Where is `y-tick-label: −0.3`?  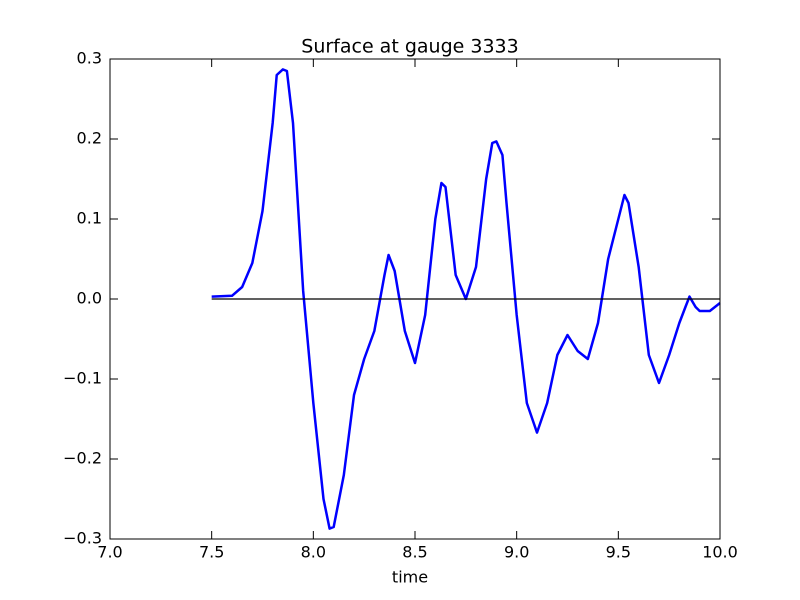
y-tick-label: −0.3 is located at coordinates (82, 538).